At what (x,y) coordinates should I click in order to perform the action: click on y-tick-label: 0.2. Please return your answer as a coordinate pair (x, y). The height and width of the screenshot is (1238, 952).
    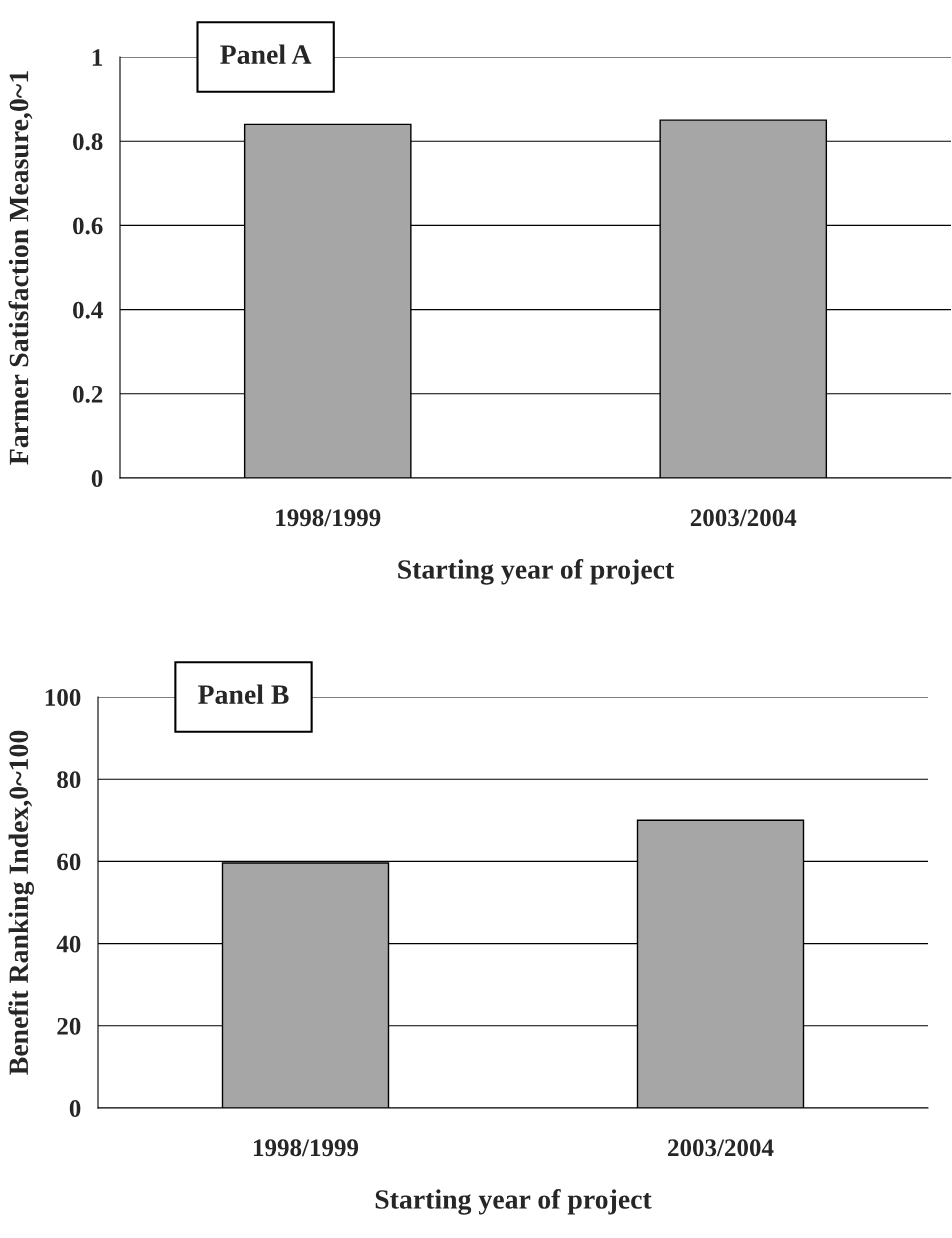
    Looking at the image, I should click on (88, 394).